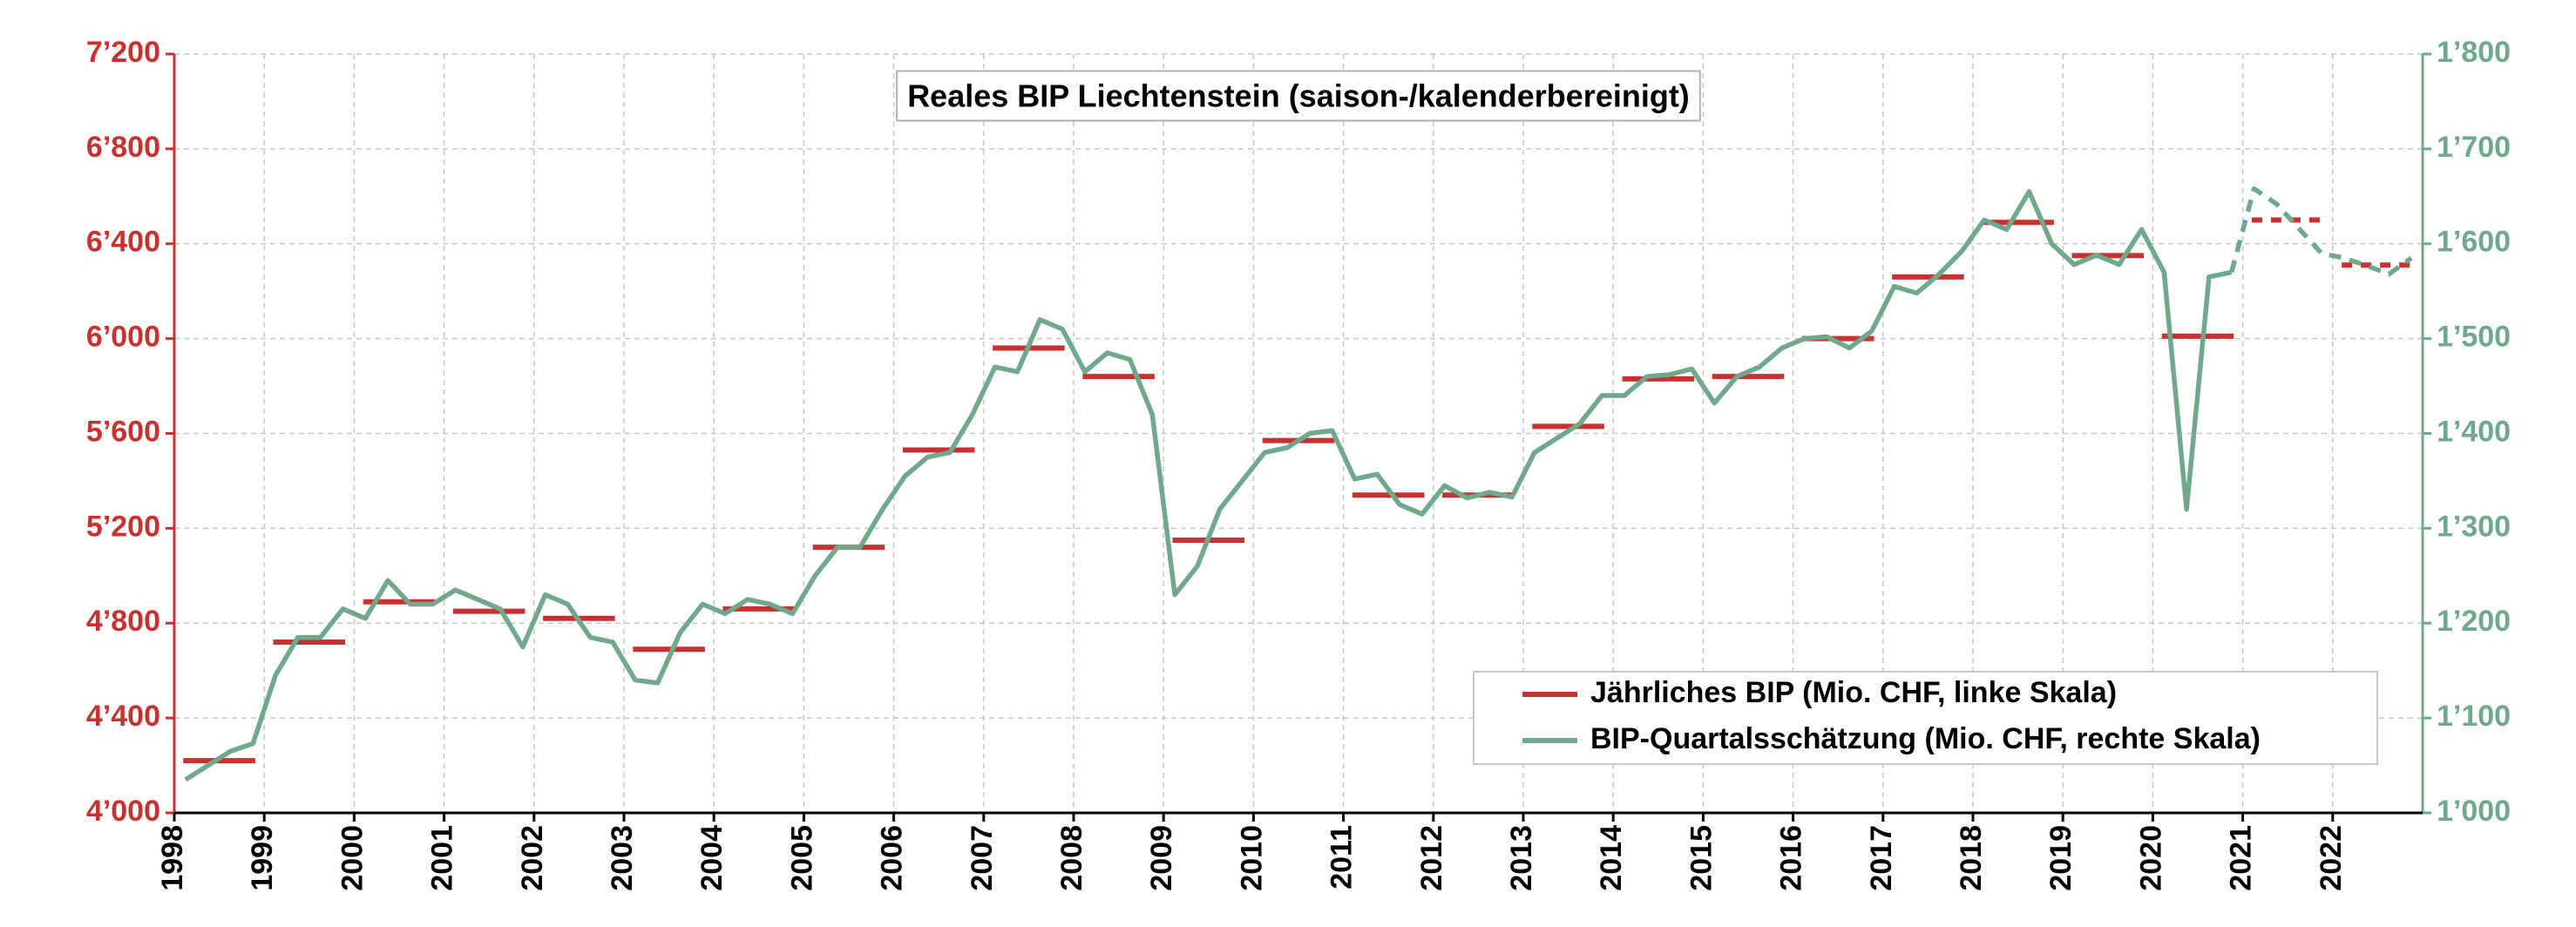 This screenshot has width=2576, height=927. Describe the element at coordinates (1252, 858) in the screenshot. I see `x-tick-label: 2010` at that location.